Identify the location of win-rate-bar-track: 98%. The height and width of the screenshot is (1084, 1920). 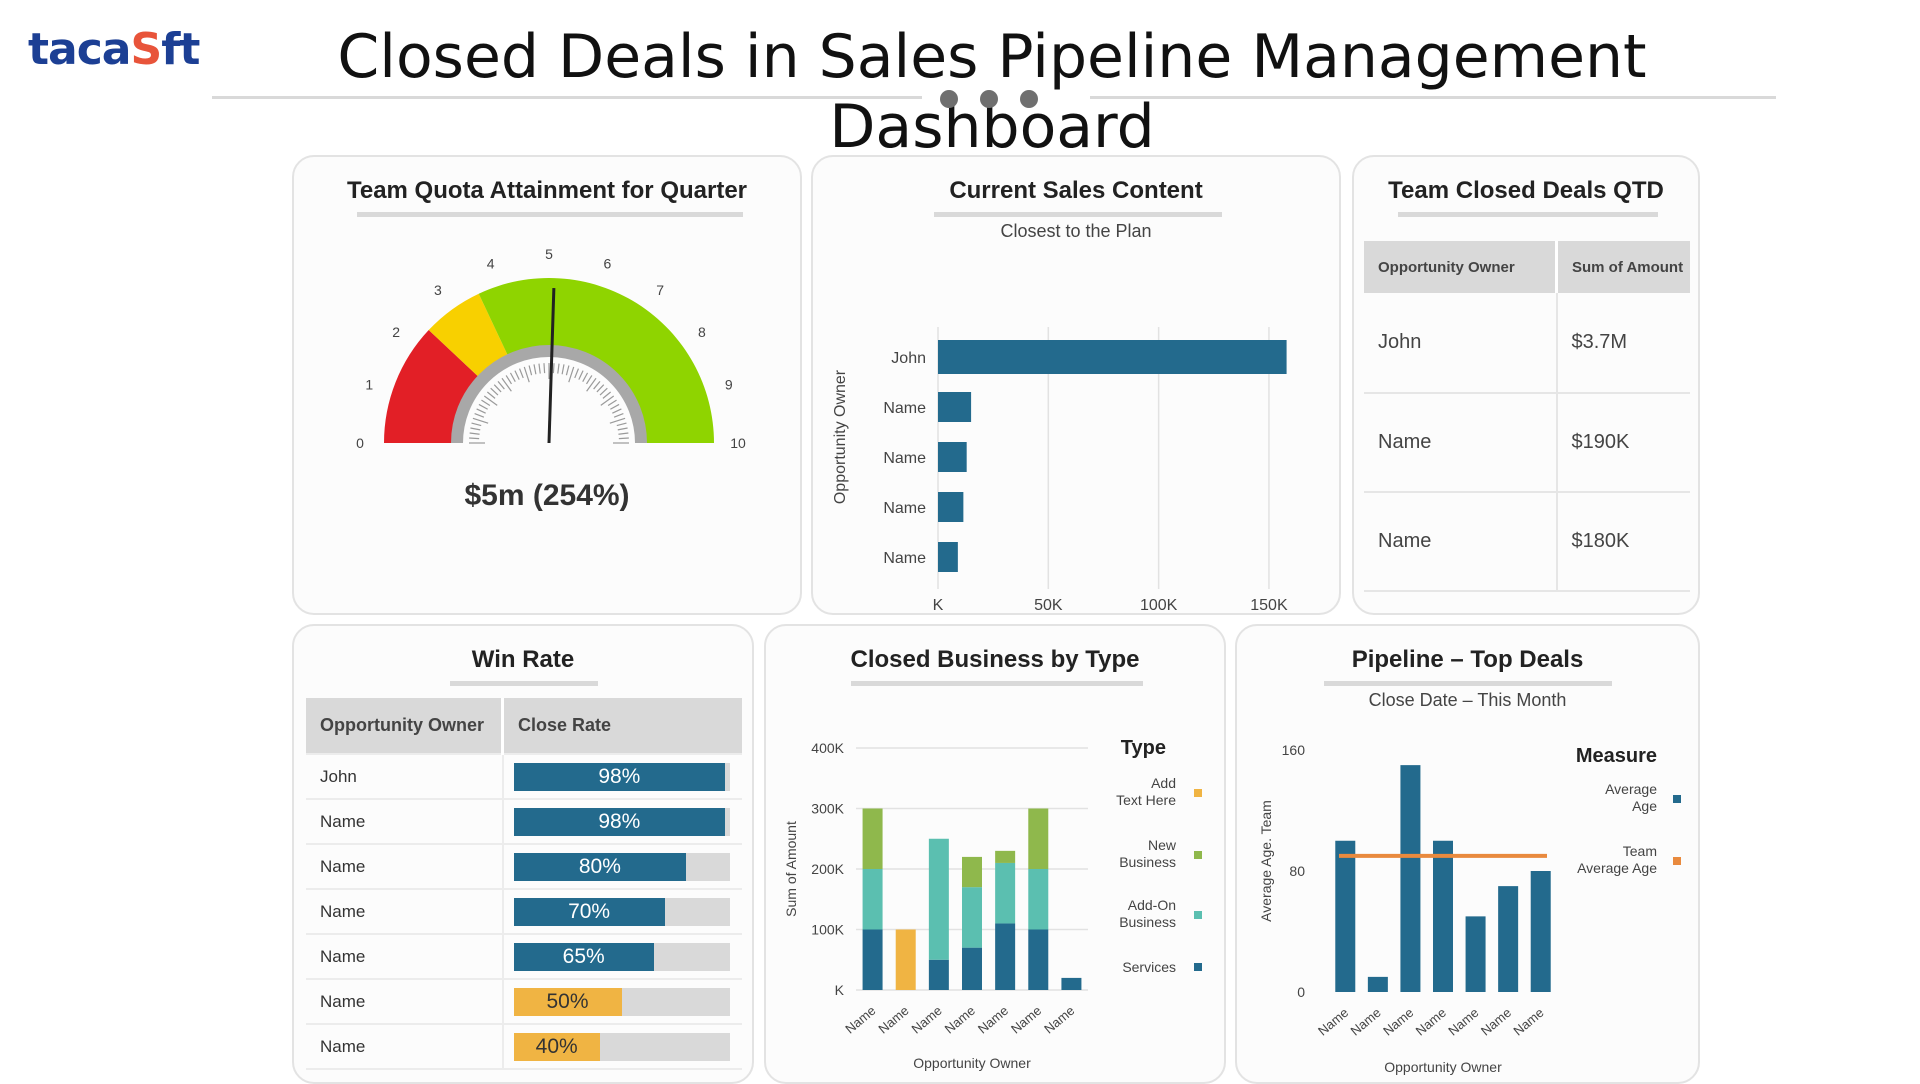
(621, 777).